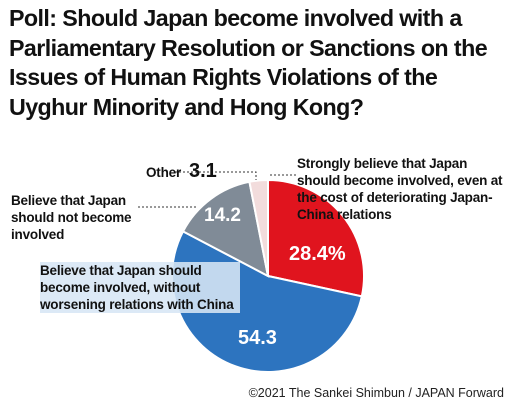  I want to click on slice-value-other: 3.1, so click(203, 171).